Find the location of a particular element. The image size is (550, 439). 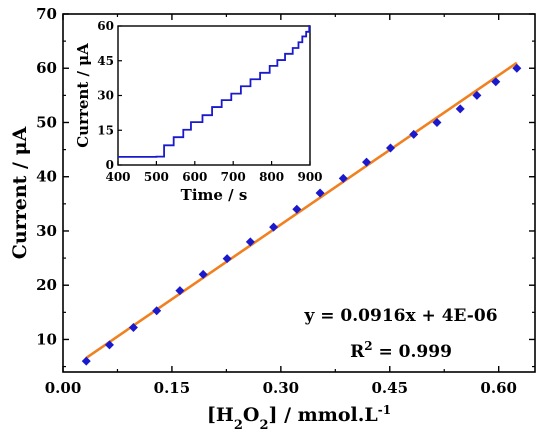

inset-x-tick-label: 500 is located at coordinates (156, 177).